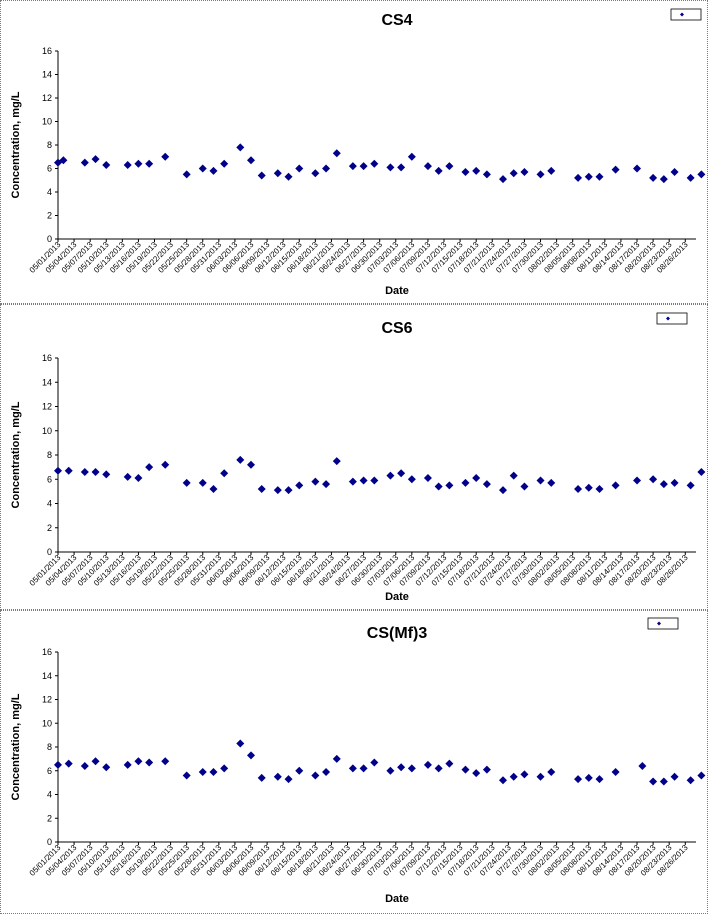  I want to click on y-tick-label: 4, so click(49, 192).